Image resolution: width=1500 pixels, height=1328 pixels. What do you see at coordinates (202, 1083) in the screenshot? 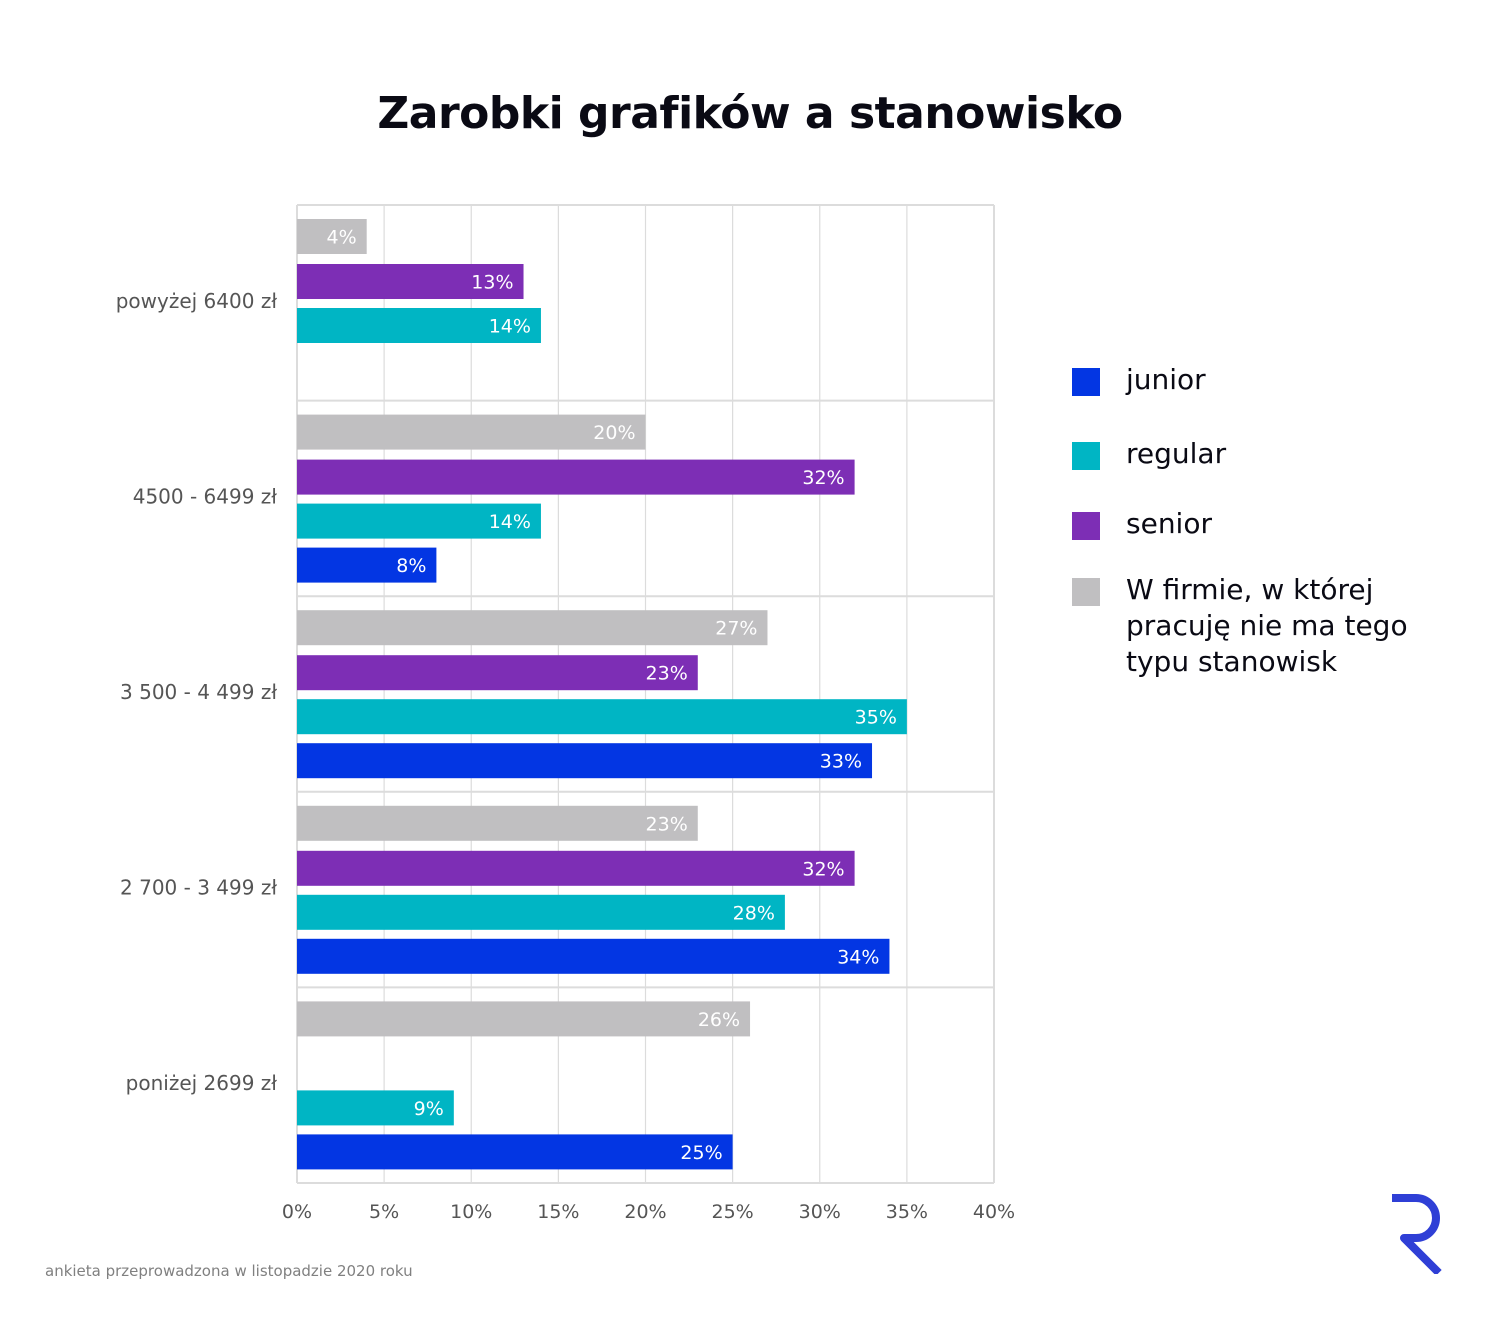
I see `category-label: poniżej 2699 zł` at bounding box center [202, 1083].